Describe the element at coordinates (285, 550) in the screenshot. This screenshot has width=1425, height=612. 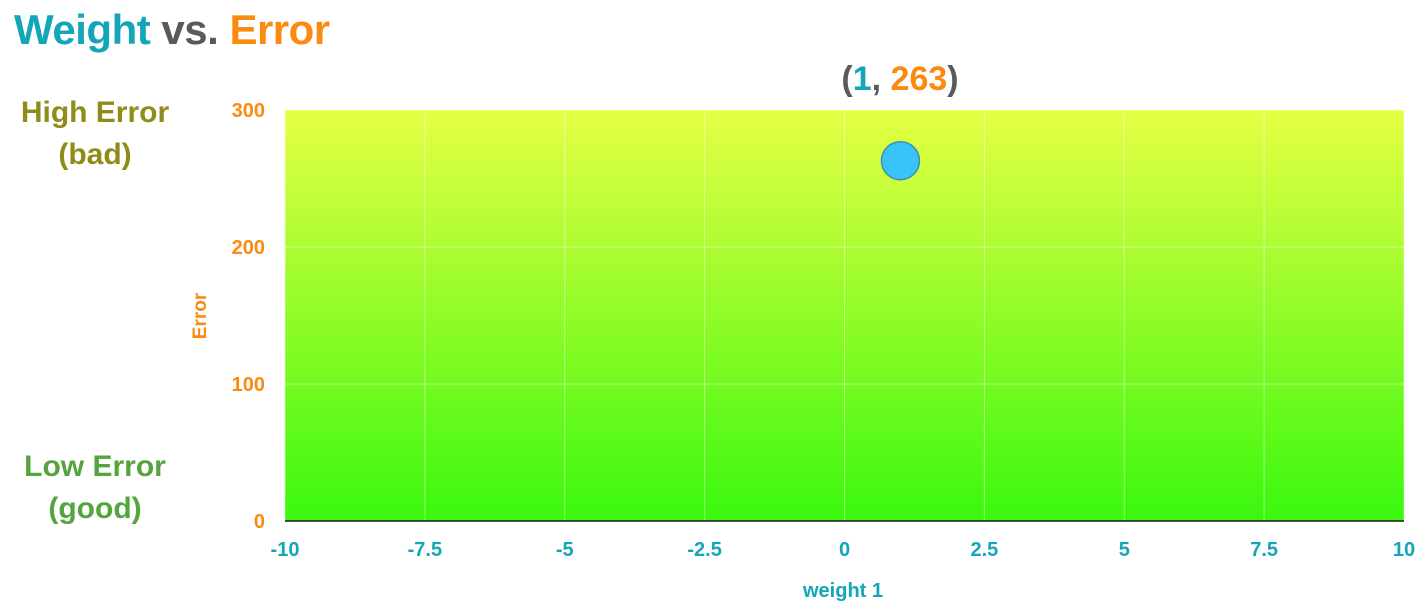
I see `x-tick-label-0: -10` at that location.